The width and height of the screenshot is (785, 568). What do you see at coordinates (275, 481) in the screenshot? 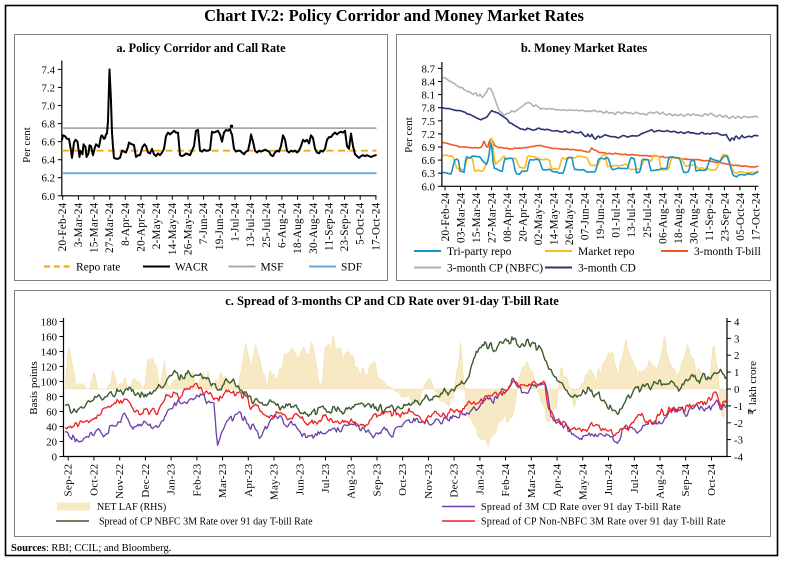
I see `svg-text: May-23` at bounding box center [275, 481].